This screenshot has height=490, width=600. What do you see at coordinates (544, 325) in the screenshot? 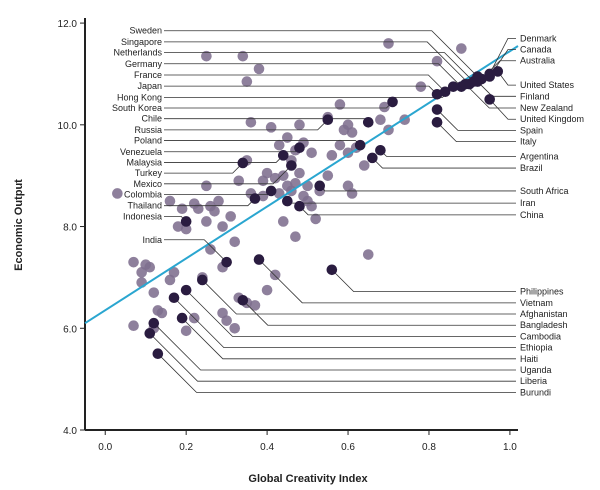
I see `country-label-bangladesh: Bangladesh` at bounding box center [544, 325].